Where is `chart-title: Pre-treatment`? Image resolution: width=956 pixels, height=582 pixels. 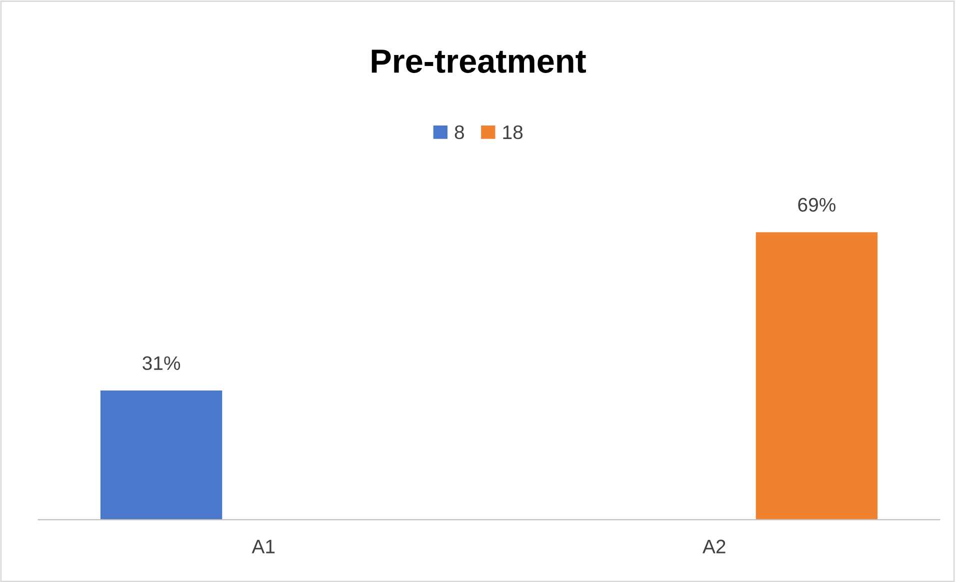 chart-title: Pre-treatment is located at coordinates (479, 61).